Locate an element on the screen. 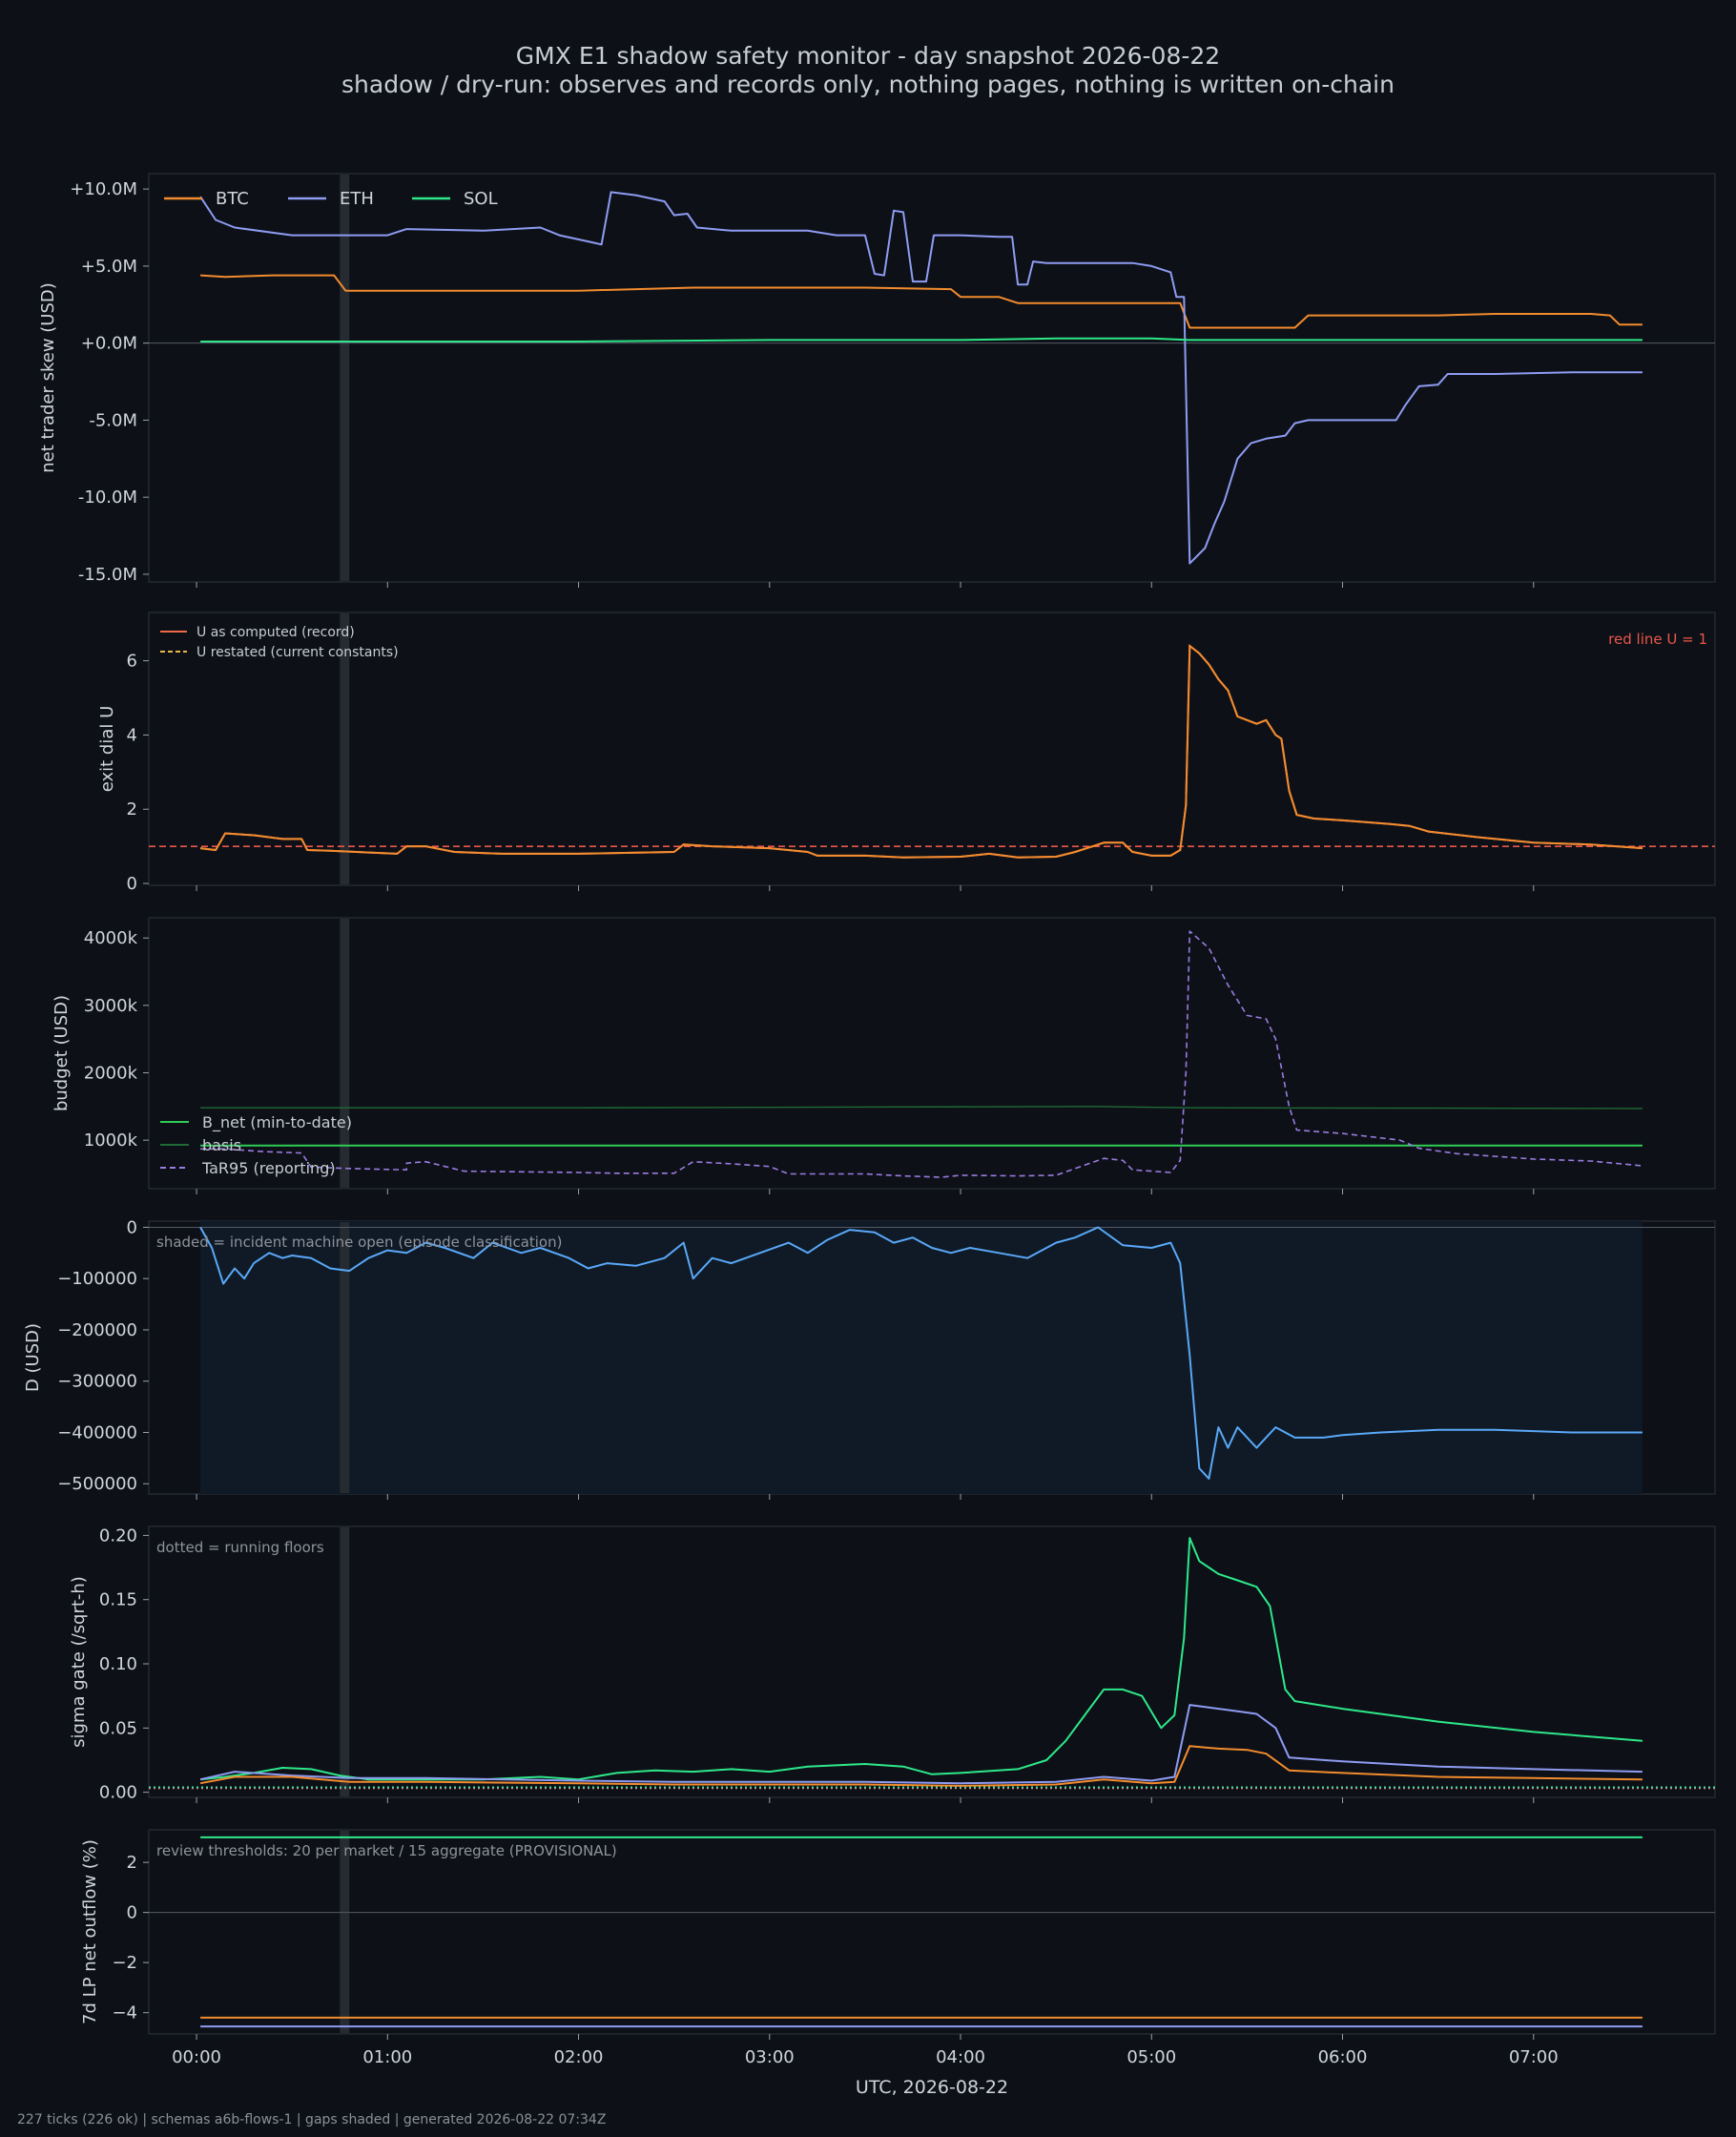  y-axis-label: exit dial U is located at coordinates (107, 749).